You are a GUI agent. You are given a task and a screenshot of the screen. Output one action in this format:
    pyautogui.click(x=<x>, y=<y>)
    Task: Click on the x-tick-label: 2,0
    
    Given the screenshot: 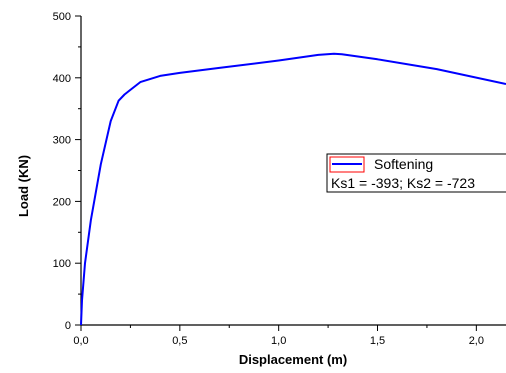 What is the action you would take?
    pyautogui.click(x=476, y=341)
    